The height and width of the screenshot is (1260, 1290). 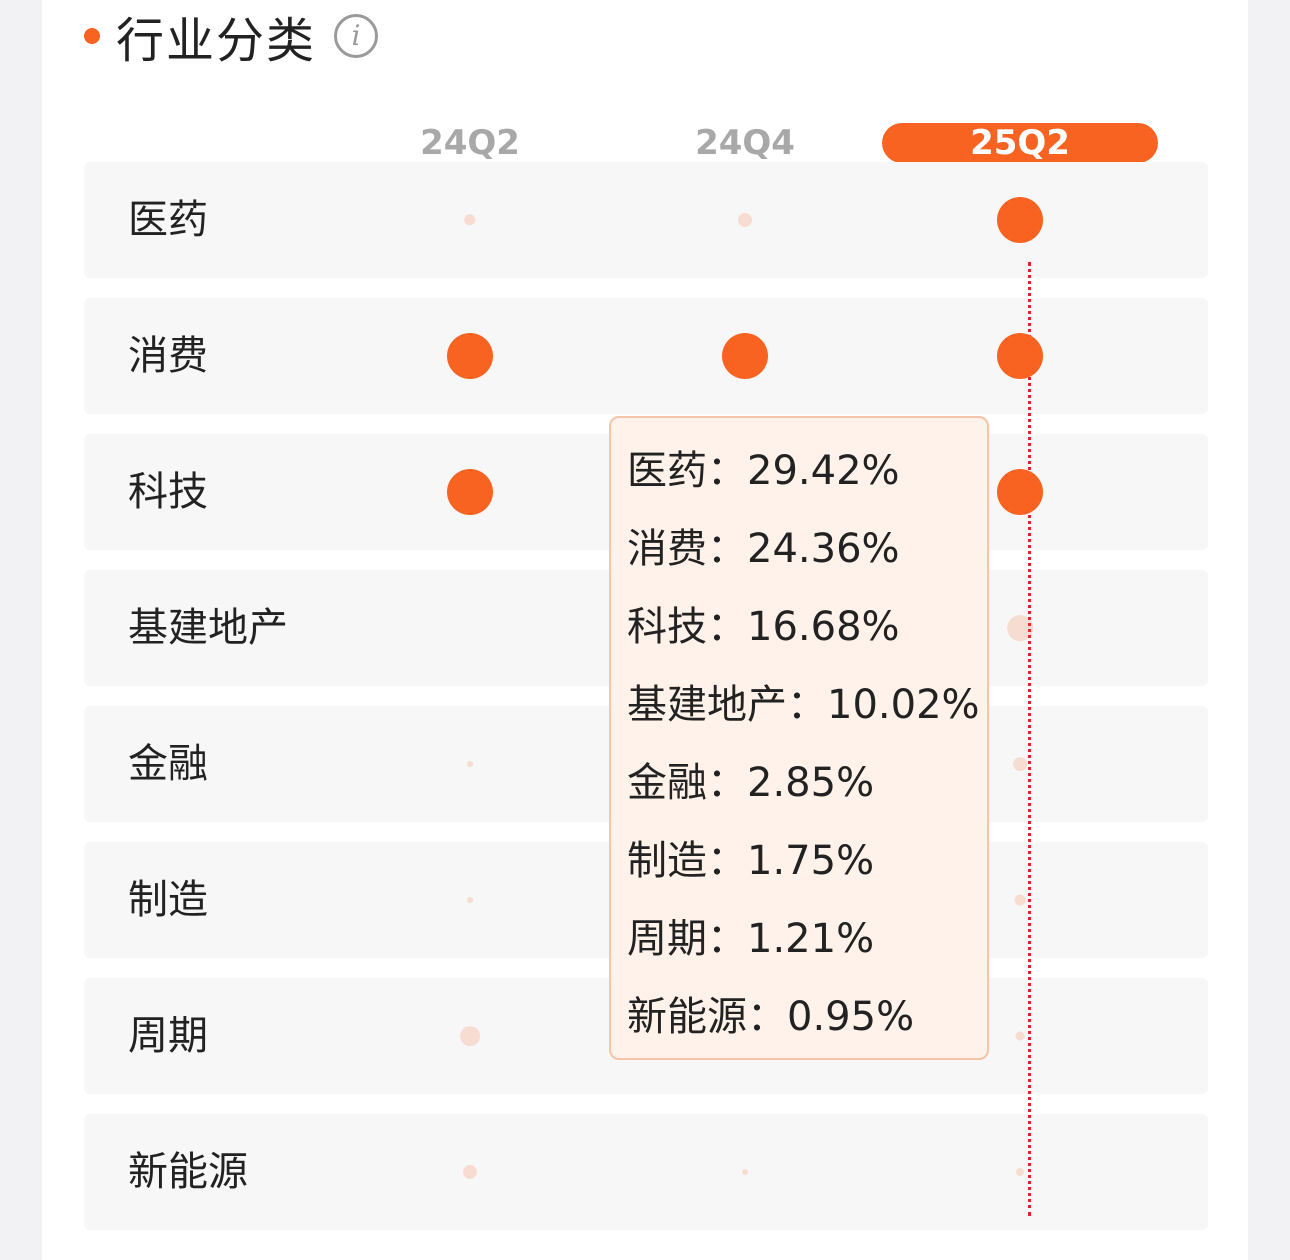 I want to click on tooltip-item: 科技：16.68%, so click(x=763, y=627).